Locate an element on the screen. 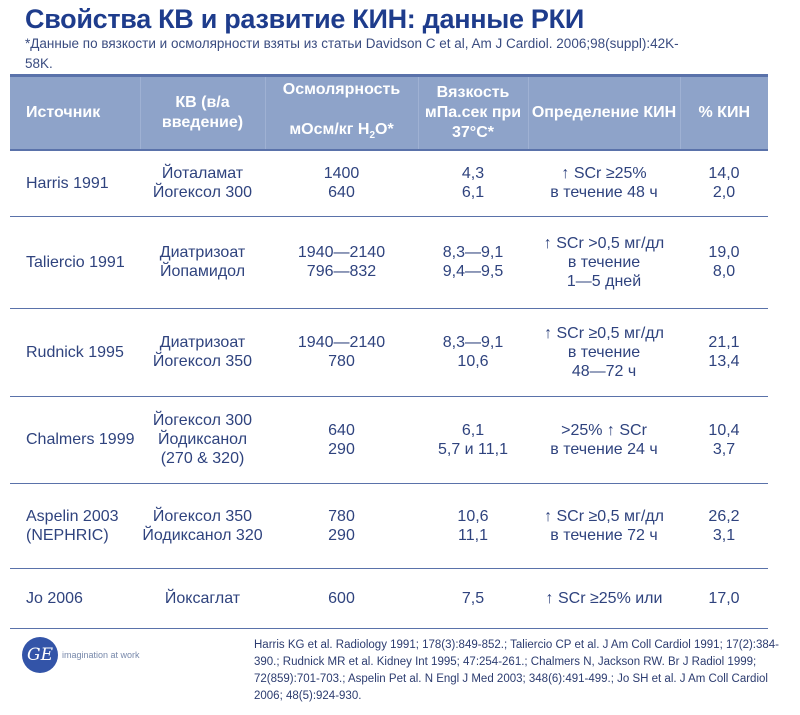  cell-definition: ↑ SCr ≥0,5 мг/дл в течение 72 ч is located at coordinates (604, 525).